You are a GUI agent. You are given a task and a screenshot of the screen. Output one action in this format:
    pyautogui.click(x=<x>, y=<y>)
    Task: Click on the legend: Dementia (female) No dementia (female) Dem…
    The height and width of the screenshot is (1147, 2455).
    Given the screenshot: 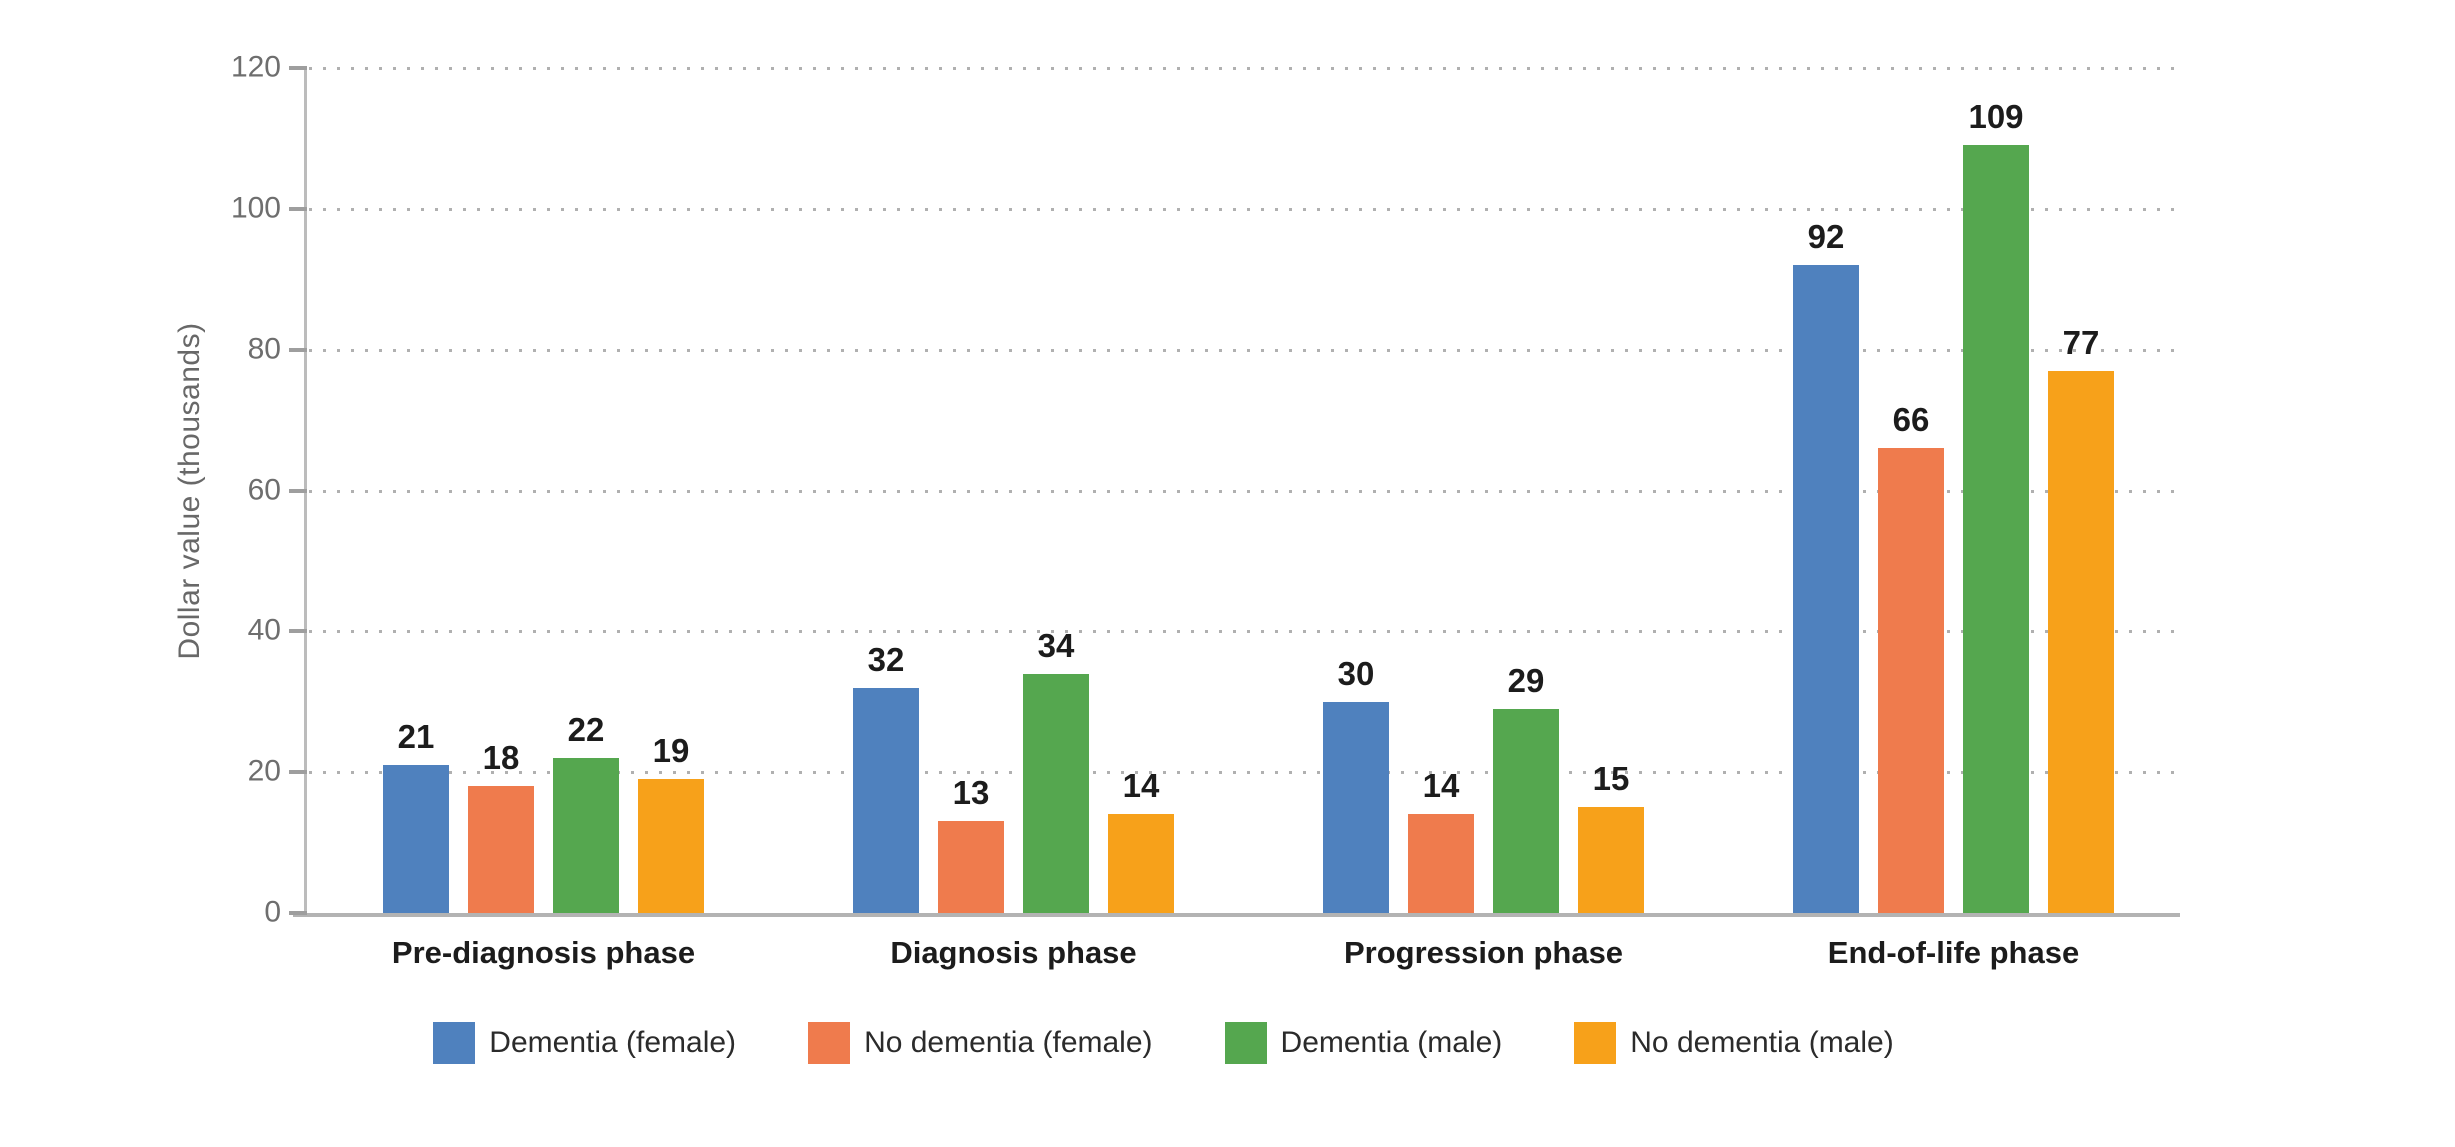 What is the action you would take?
    pyautogui.click(x=1163, y=1043)
    